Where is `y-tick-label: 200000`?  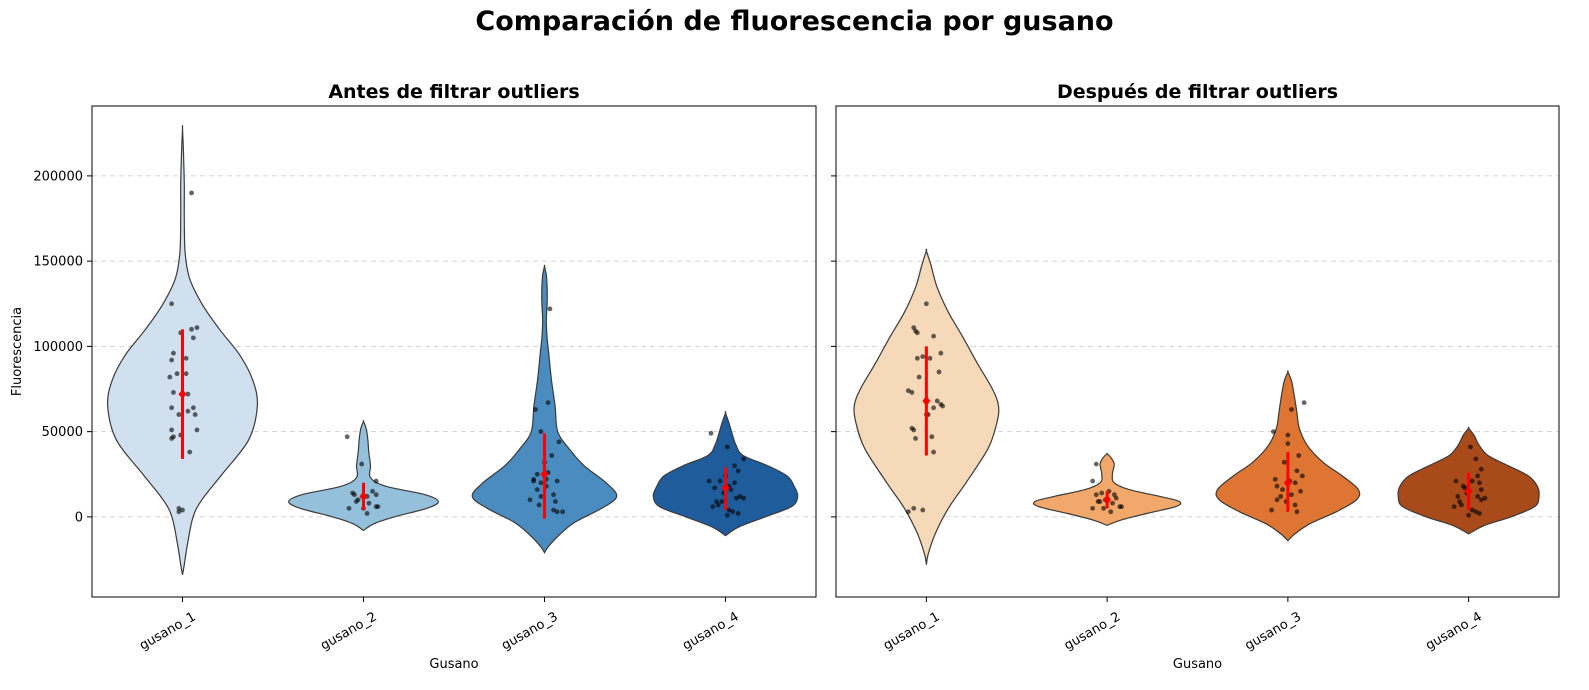
y-tick-label: 200000 is located at coordinates (58, 176).